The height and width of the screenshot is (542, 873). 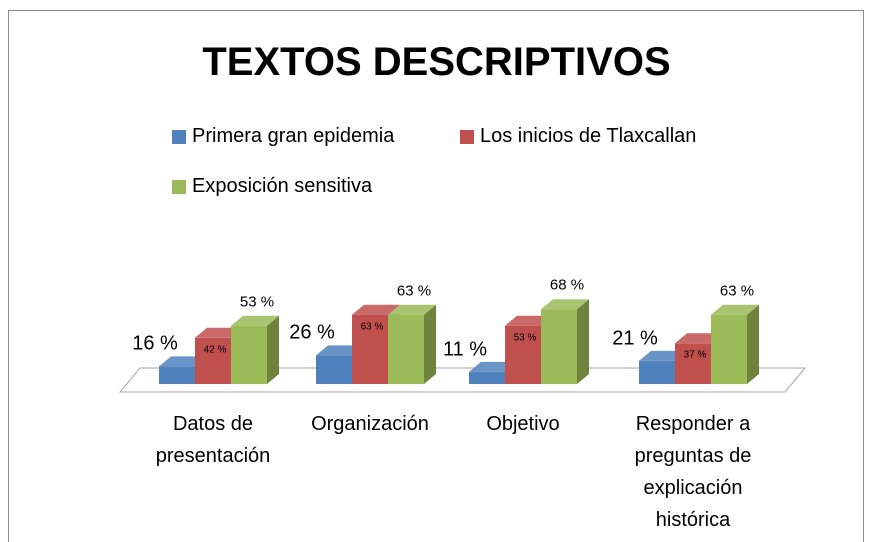 What do you see at coordinates (282, 186) in the screenshot?
I see `legend-label: Exposición sensitiva` at bounding box center [282, 186].